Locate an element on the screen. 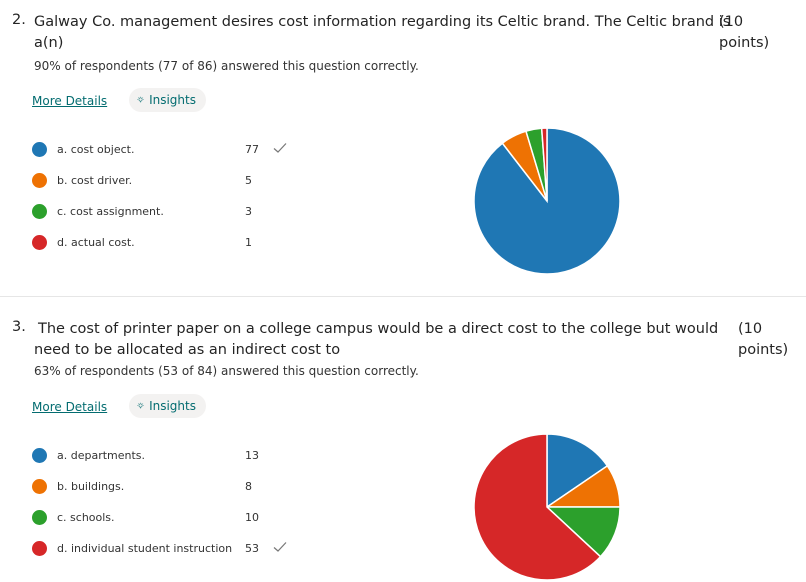 The width and height of the screenshot is (806, 582). option-count: 53 is located at coordinates (252, 548).